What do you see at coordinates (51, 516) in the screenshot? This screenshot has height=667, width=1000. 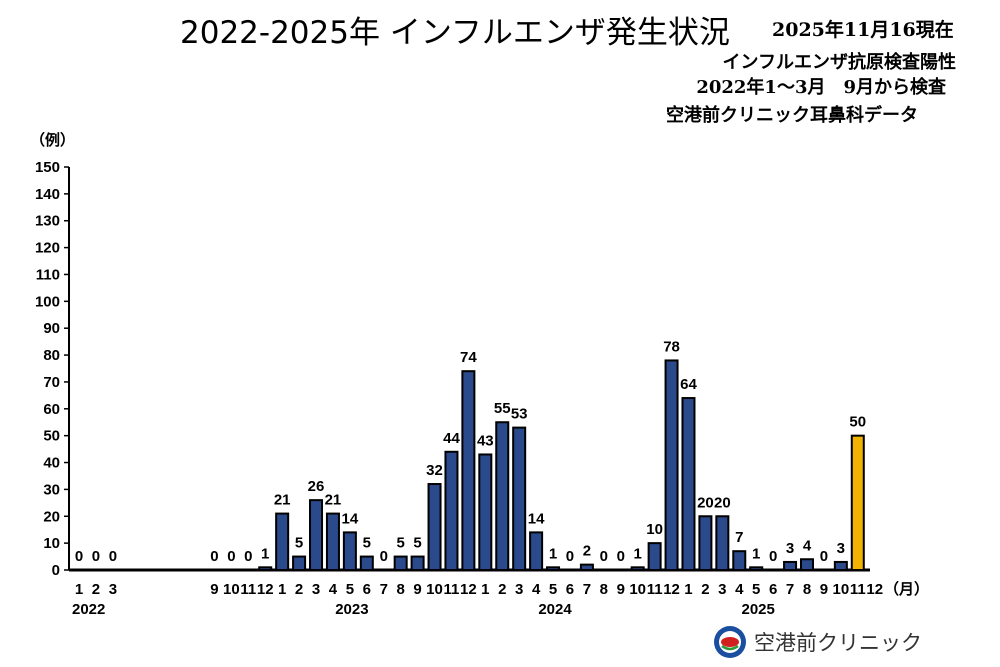 I see `y-tick-label: 20` at bounding box center [51, 516].